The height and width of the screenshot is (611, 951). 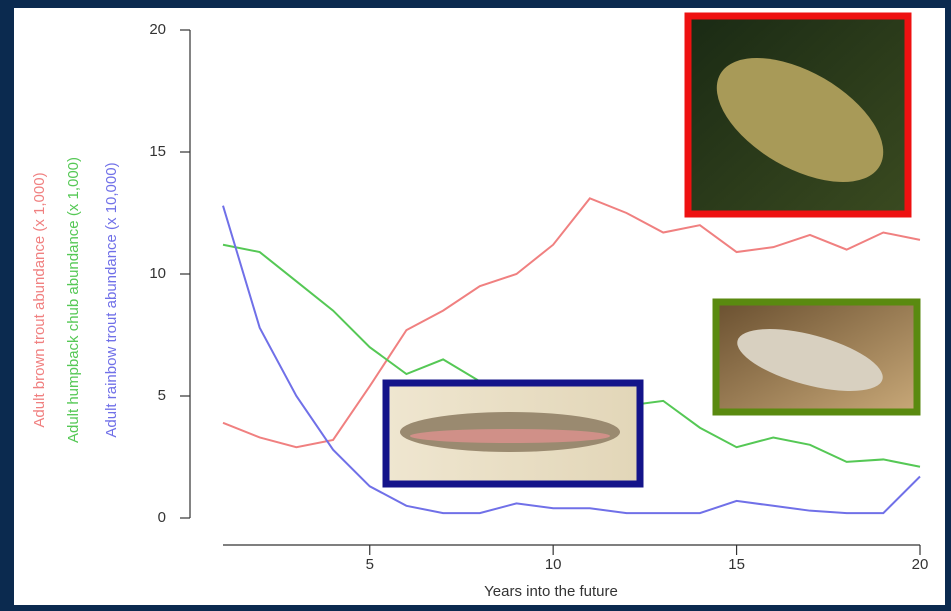 I want to click on y-tick-label: 20, so click(x=157, y=29).